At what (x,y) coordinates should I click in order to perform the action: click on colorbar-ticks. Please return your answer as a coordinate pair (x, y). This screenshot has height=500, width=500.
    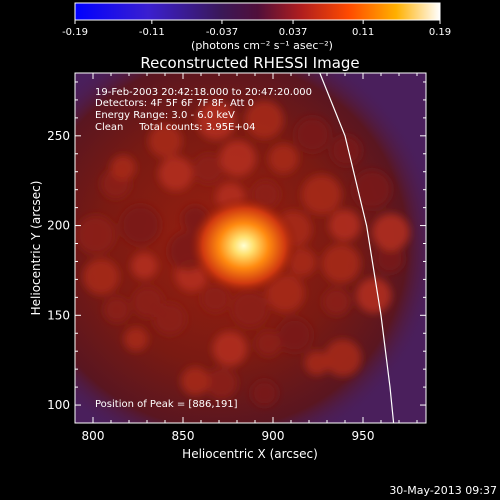
    Looking at the image, I should click on (257, 22).